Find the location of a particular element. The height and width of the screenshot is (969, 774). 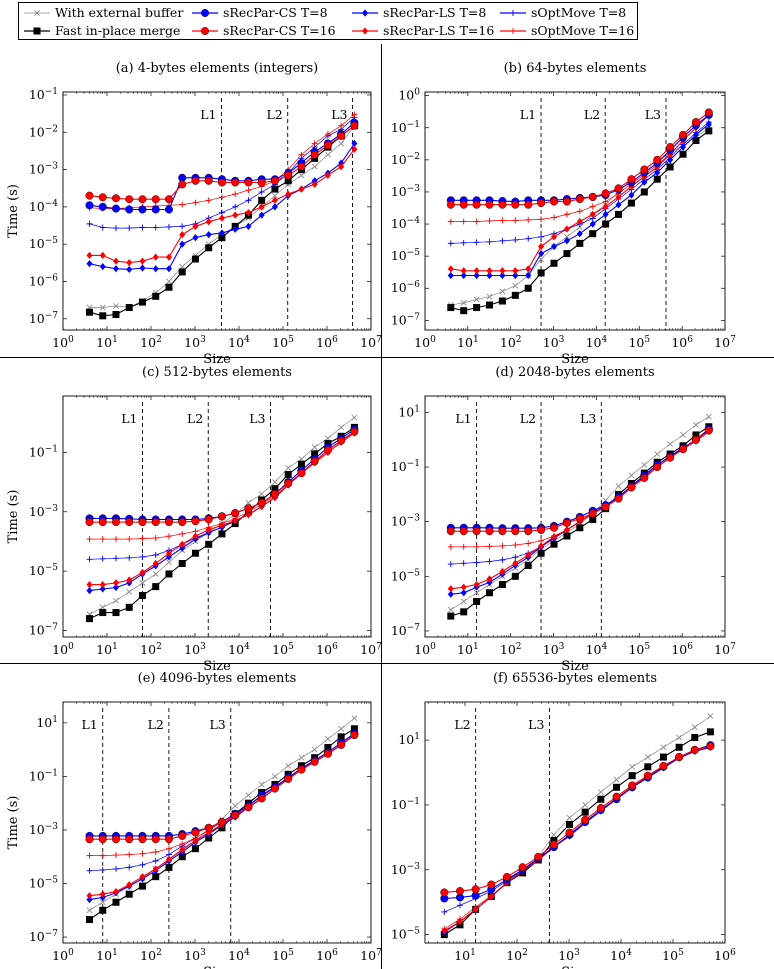

chart-title: (f) 65536-bytes elements is located at coordinates (575, 678).